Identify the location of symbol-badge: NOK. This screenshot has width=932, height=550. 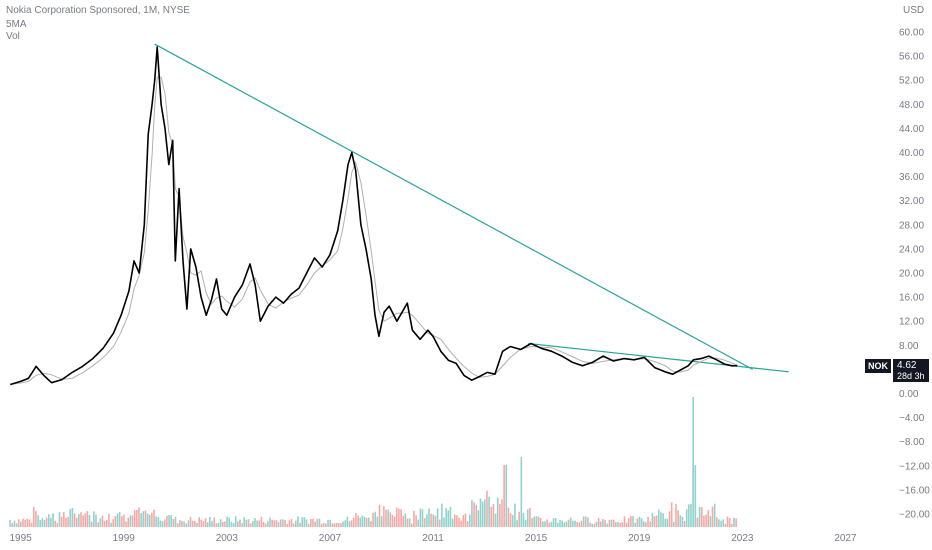
(878, 366).